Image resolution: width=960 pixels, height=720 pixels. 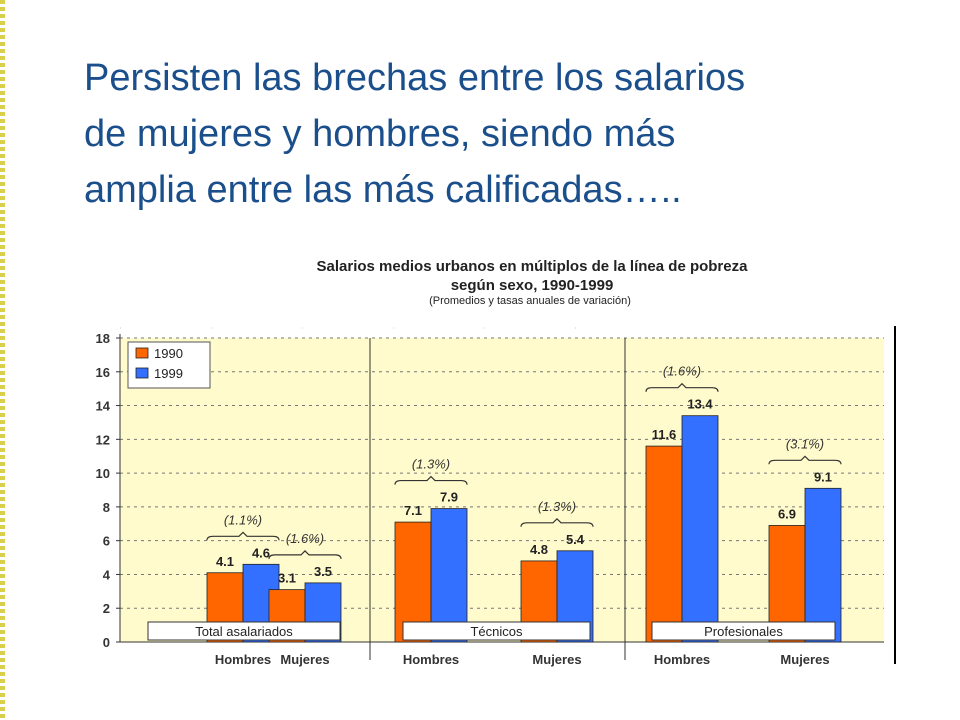 What do you see at coordinates (106, 541) in the screenshot?
I see `y-tick-label: 6` at bounding box center [106, 541].